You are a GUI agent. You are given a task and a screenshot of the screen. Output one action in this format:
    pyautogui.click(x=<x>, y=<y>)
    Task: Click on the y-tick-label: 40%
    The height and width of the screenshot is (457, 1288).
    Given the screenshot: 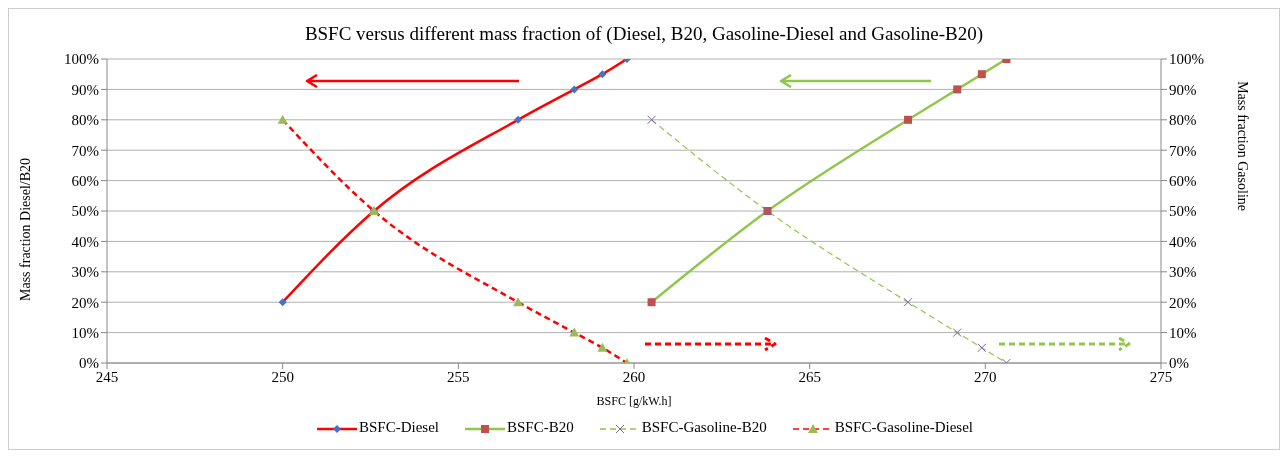 What is the action you would take?
    pyautogui.click(x=85, y=241)
    